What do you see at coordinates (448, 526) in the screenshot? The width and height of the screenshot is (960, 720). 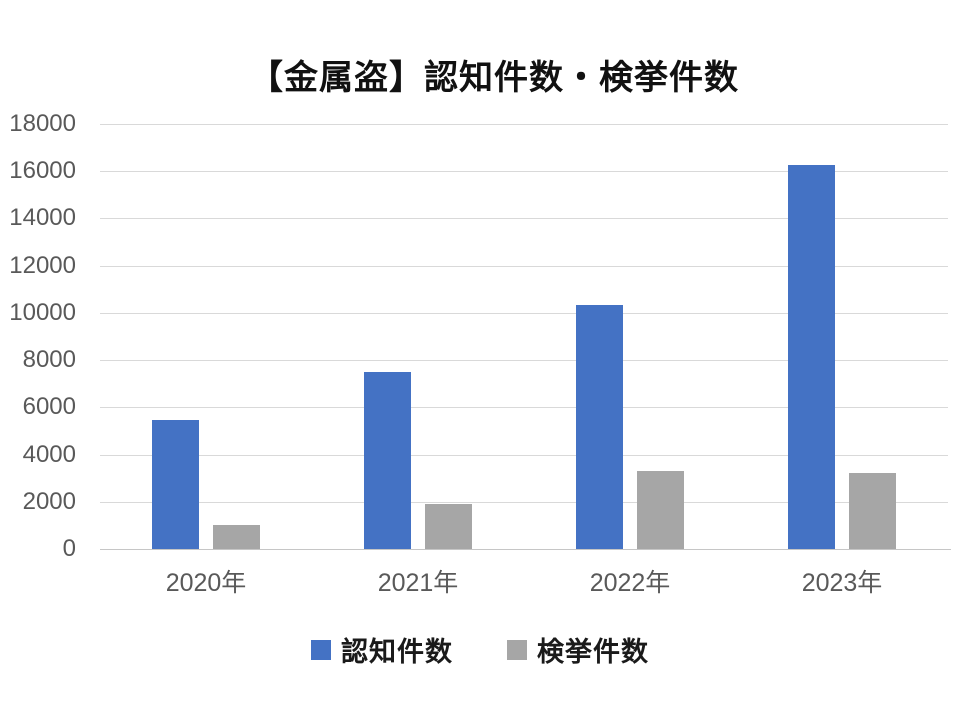 I see `bar-検挙件数-2021年` at bounding box center [448, 526].